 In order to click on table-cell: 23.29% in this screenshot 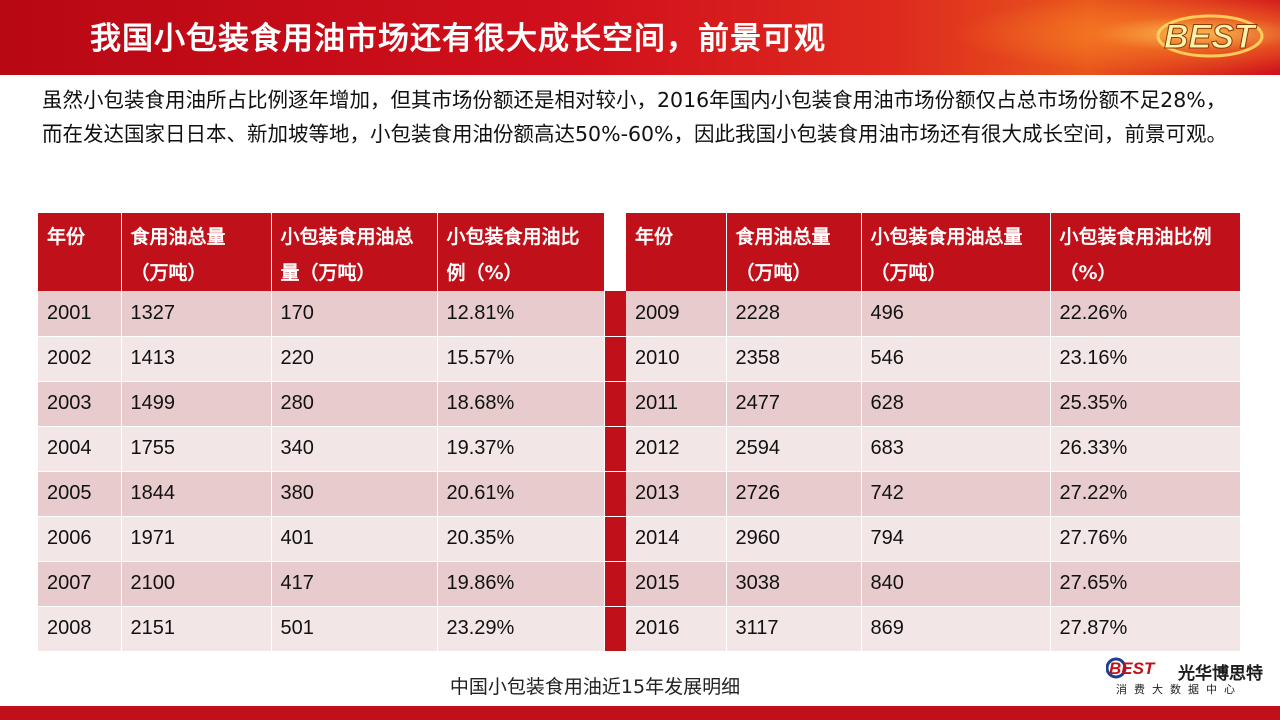, I will do `click(521, 629)`.